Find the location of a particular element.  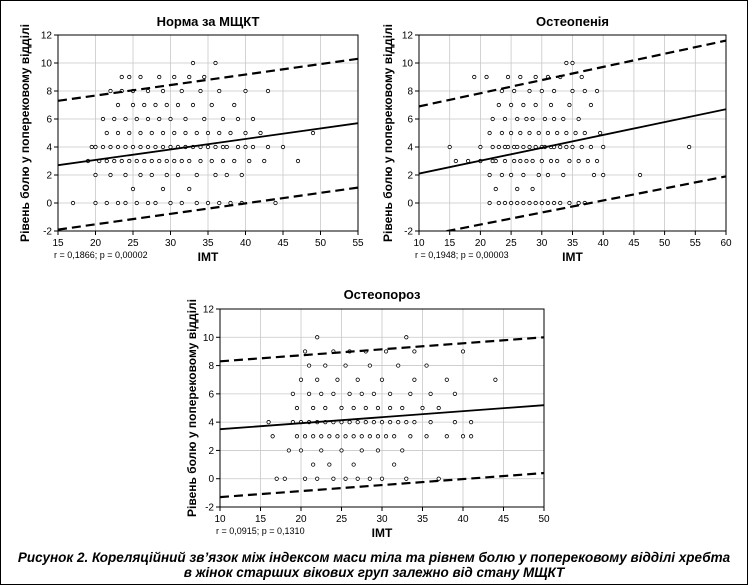

x-tick-label: 50 is located at coordinates (665, 243).